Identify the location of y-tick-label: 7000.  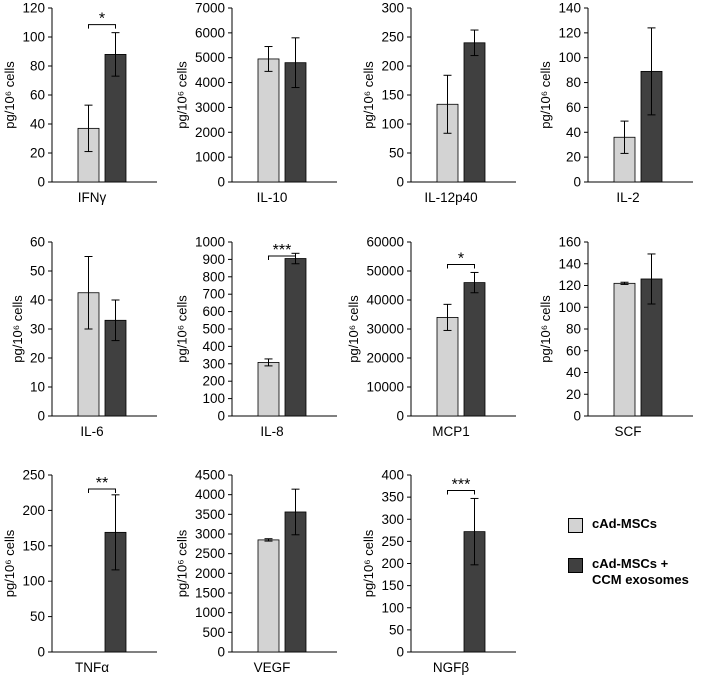
(210, 8).